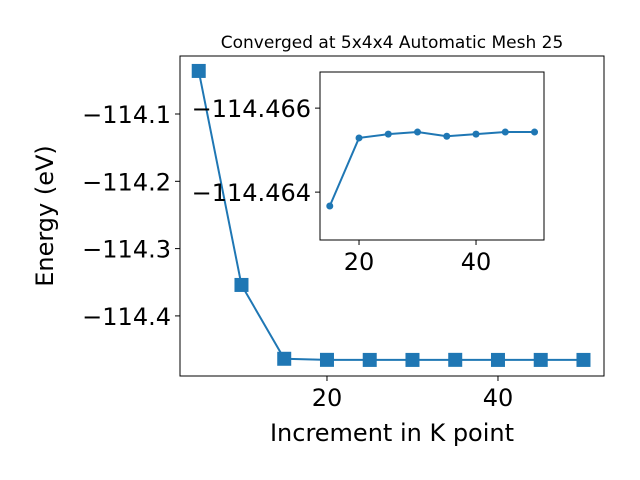 Image resolution: width=640 pixels, height=480 pixels. I want to click on plot-area, so click(432, 156).